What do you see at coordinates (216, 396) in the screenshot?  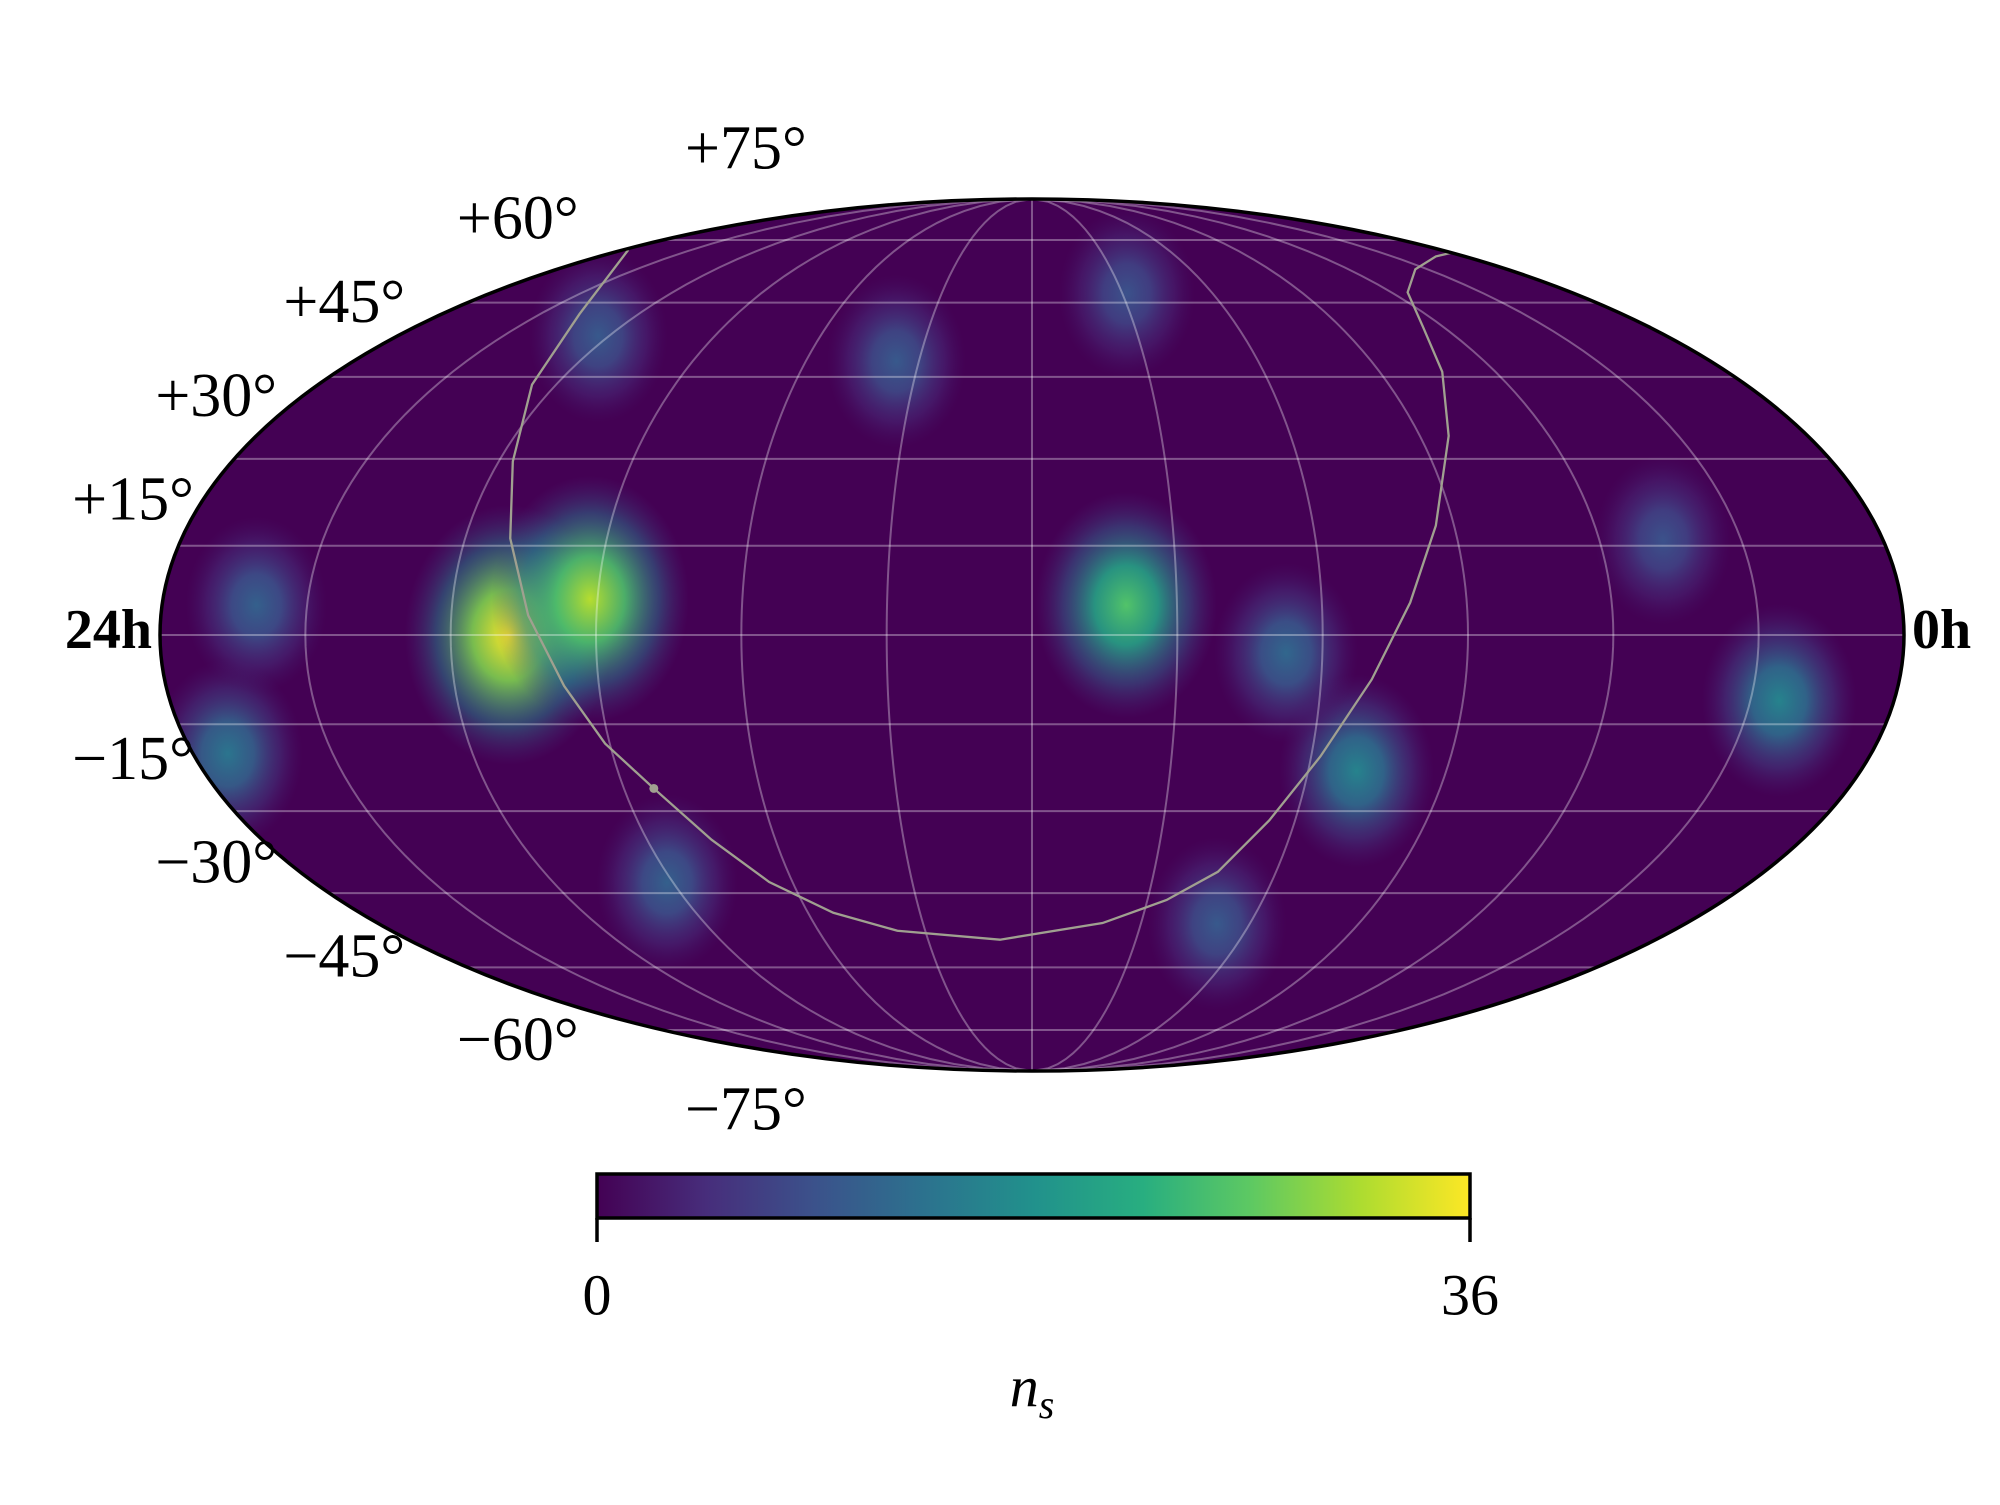 I see `dec-tick-label: +30°` at bounding box center [216, 396].